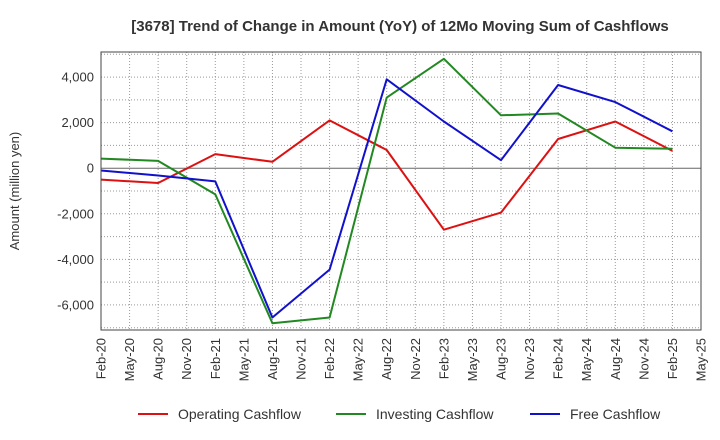  Describe the element at coordinates (329, 358) in the screenshot. I see `x-tick-label: Feb-22` at that location.